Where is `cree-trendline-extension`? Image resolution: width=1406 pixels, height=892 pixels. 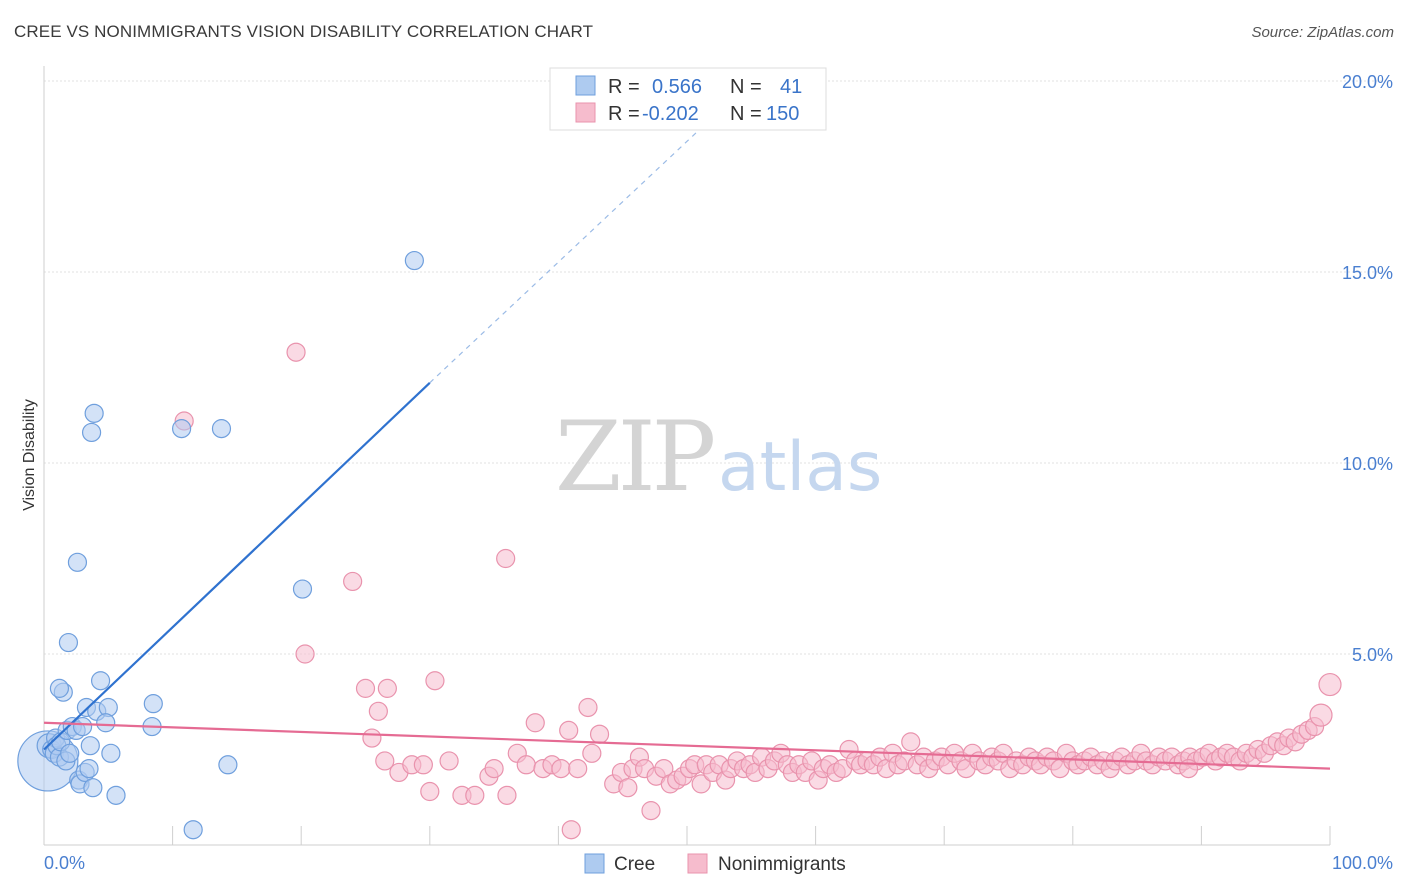
cree-trendline-extension is located at coordinates (590, 232).